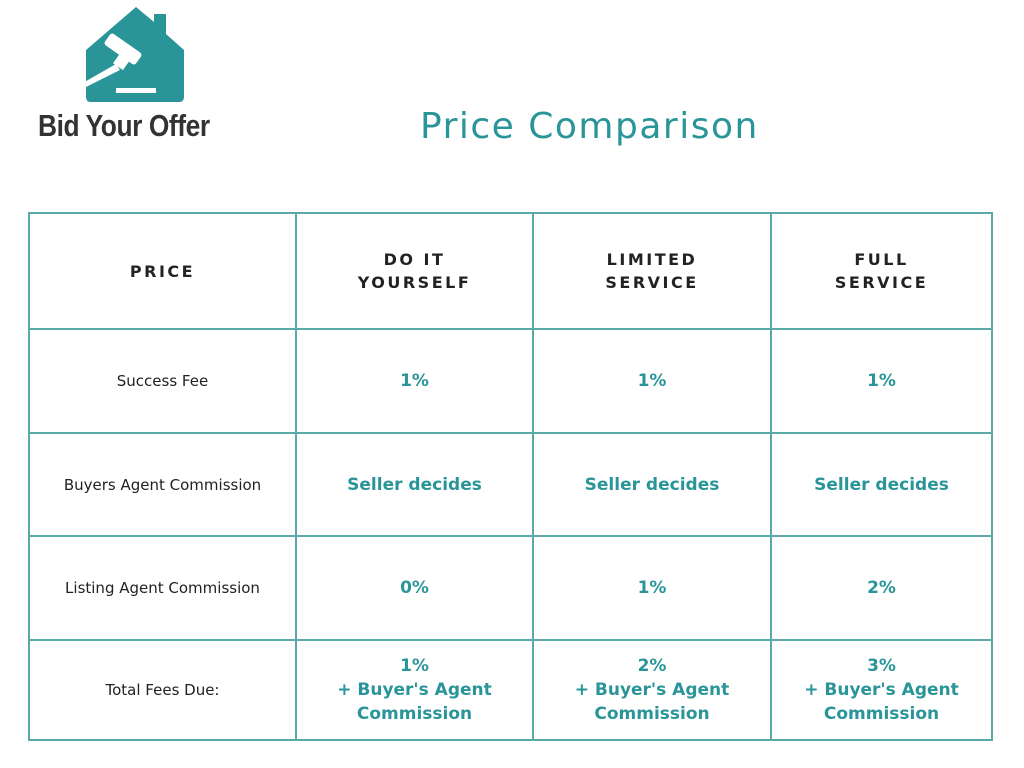 This screenshot has height=768, width=1024. I want to click on row-label: Total Fees Due:, so click(162, 690).